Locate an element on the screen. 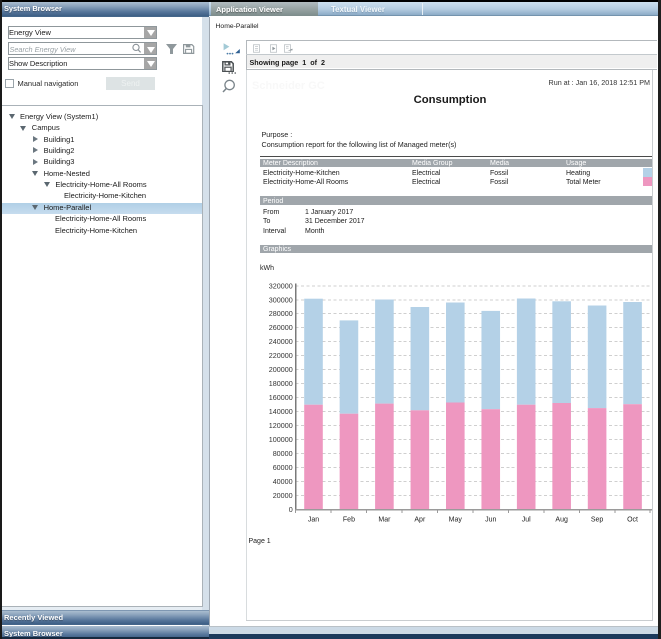 The width and height of the screenshot is (661, 639). svg-text: Aug is located at coordinates (561, 520).